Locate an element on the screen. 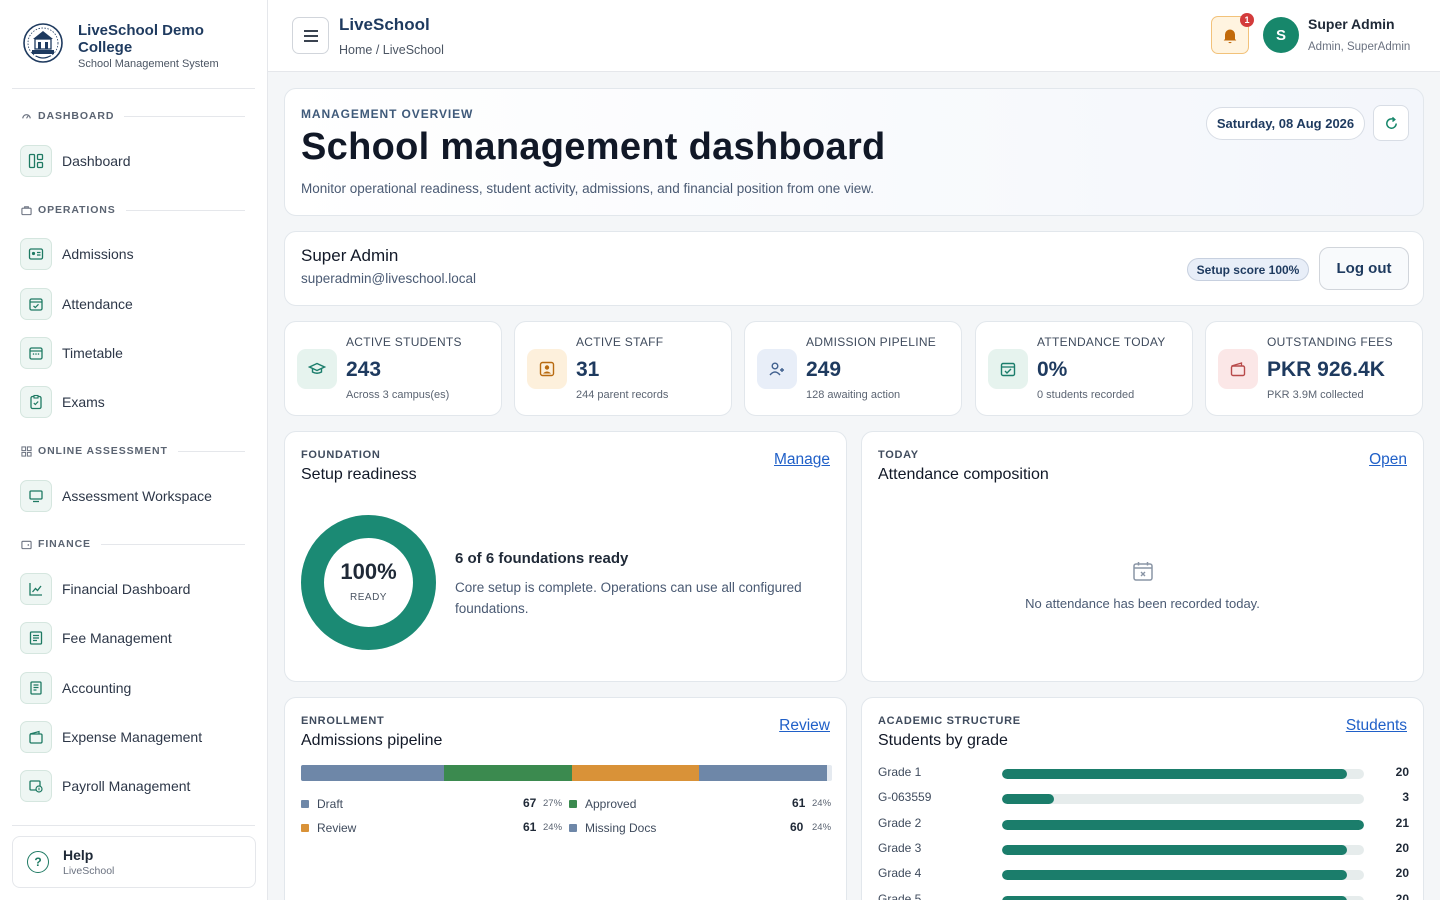 Image resolution: width=1440 pixels, height=900 pixels. stat-subtext: 128 awaiting action is located at coordinates (853, 395).